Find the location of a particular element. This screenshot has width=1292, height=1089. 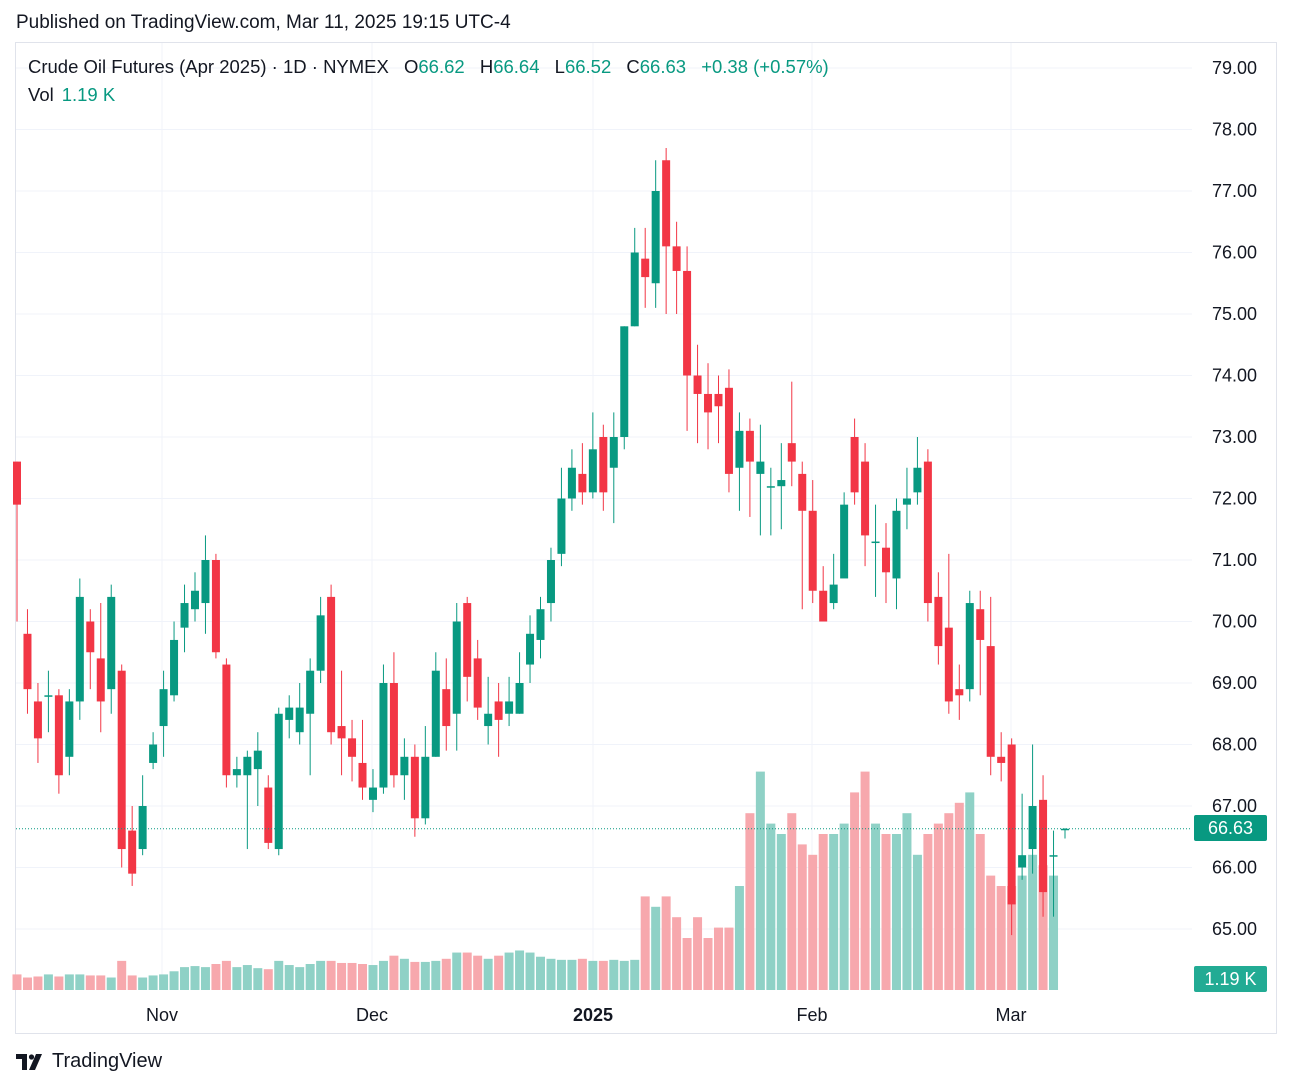

price-tick-label: 72.00 is located at coordinates (1234, 499).